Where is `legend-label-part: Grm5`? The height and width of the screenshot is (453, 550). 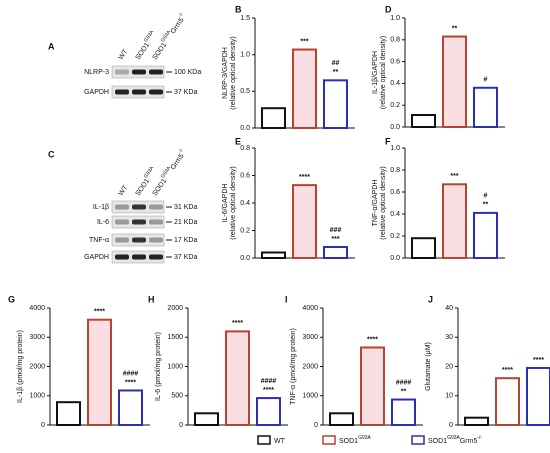 legend-label-part: Grm5 is located at coordinates (469, 441).